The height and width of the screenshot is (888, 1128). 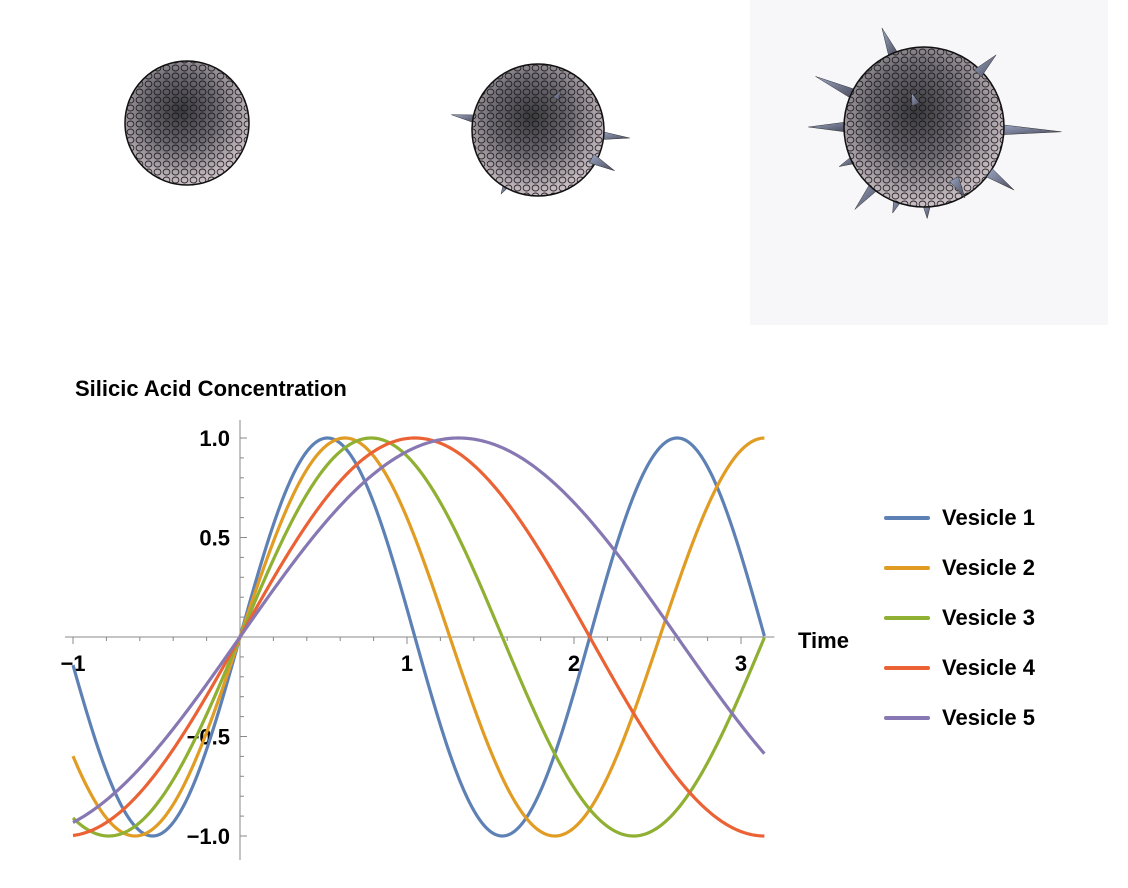 What do you see at coordinates (823, 640) in the screenshot?
I see `x-axis-label: Time` at bounding box center [823, 640].